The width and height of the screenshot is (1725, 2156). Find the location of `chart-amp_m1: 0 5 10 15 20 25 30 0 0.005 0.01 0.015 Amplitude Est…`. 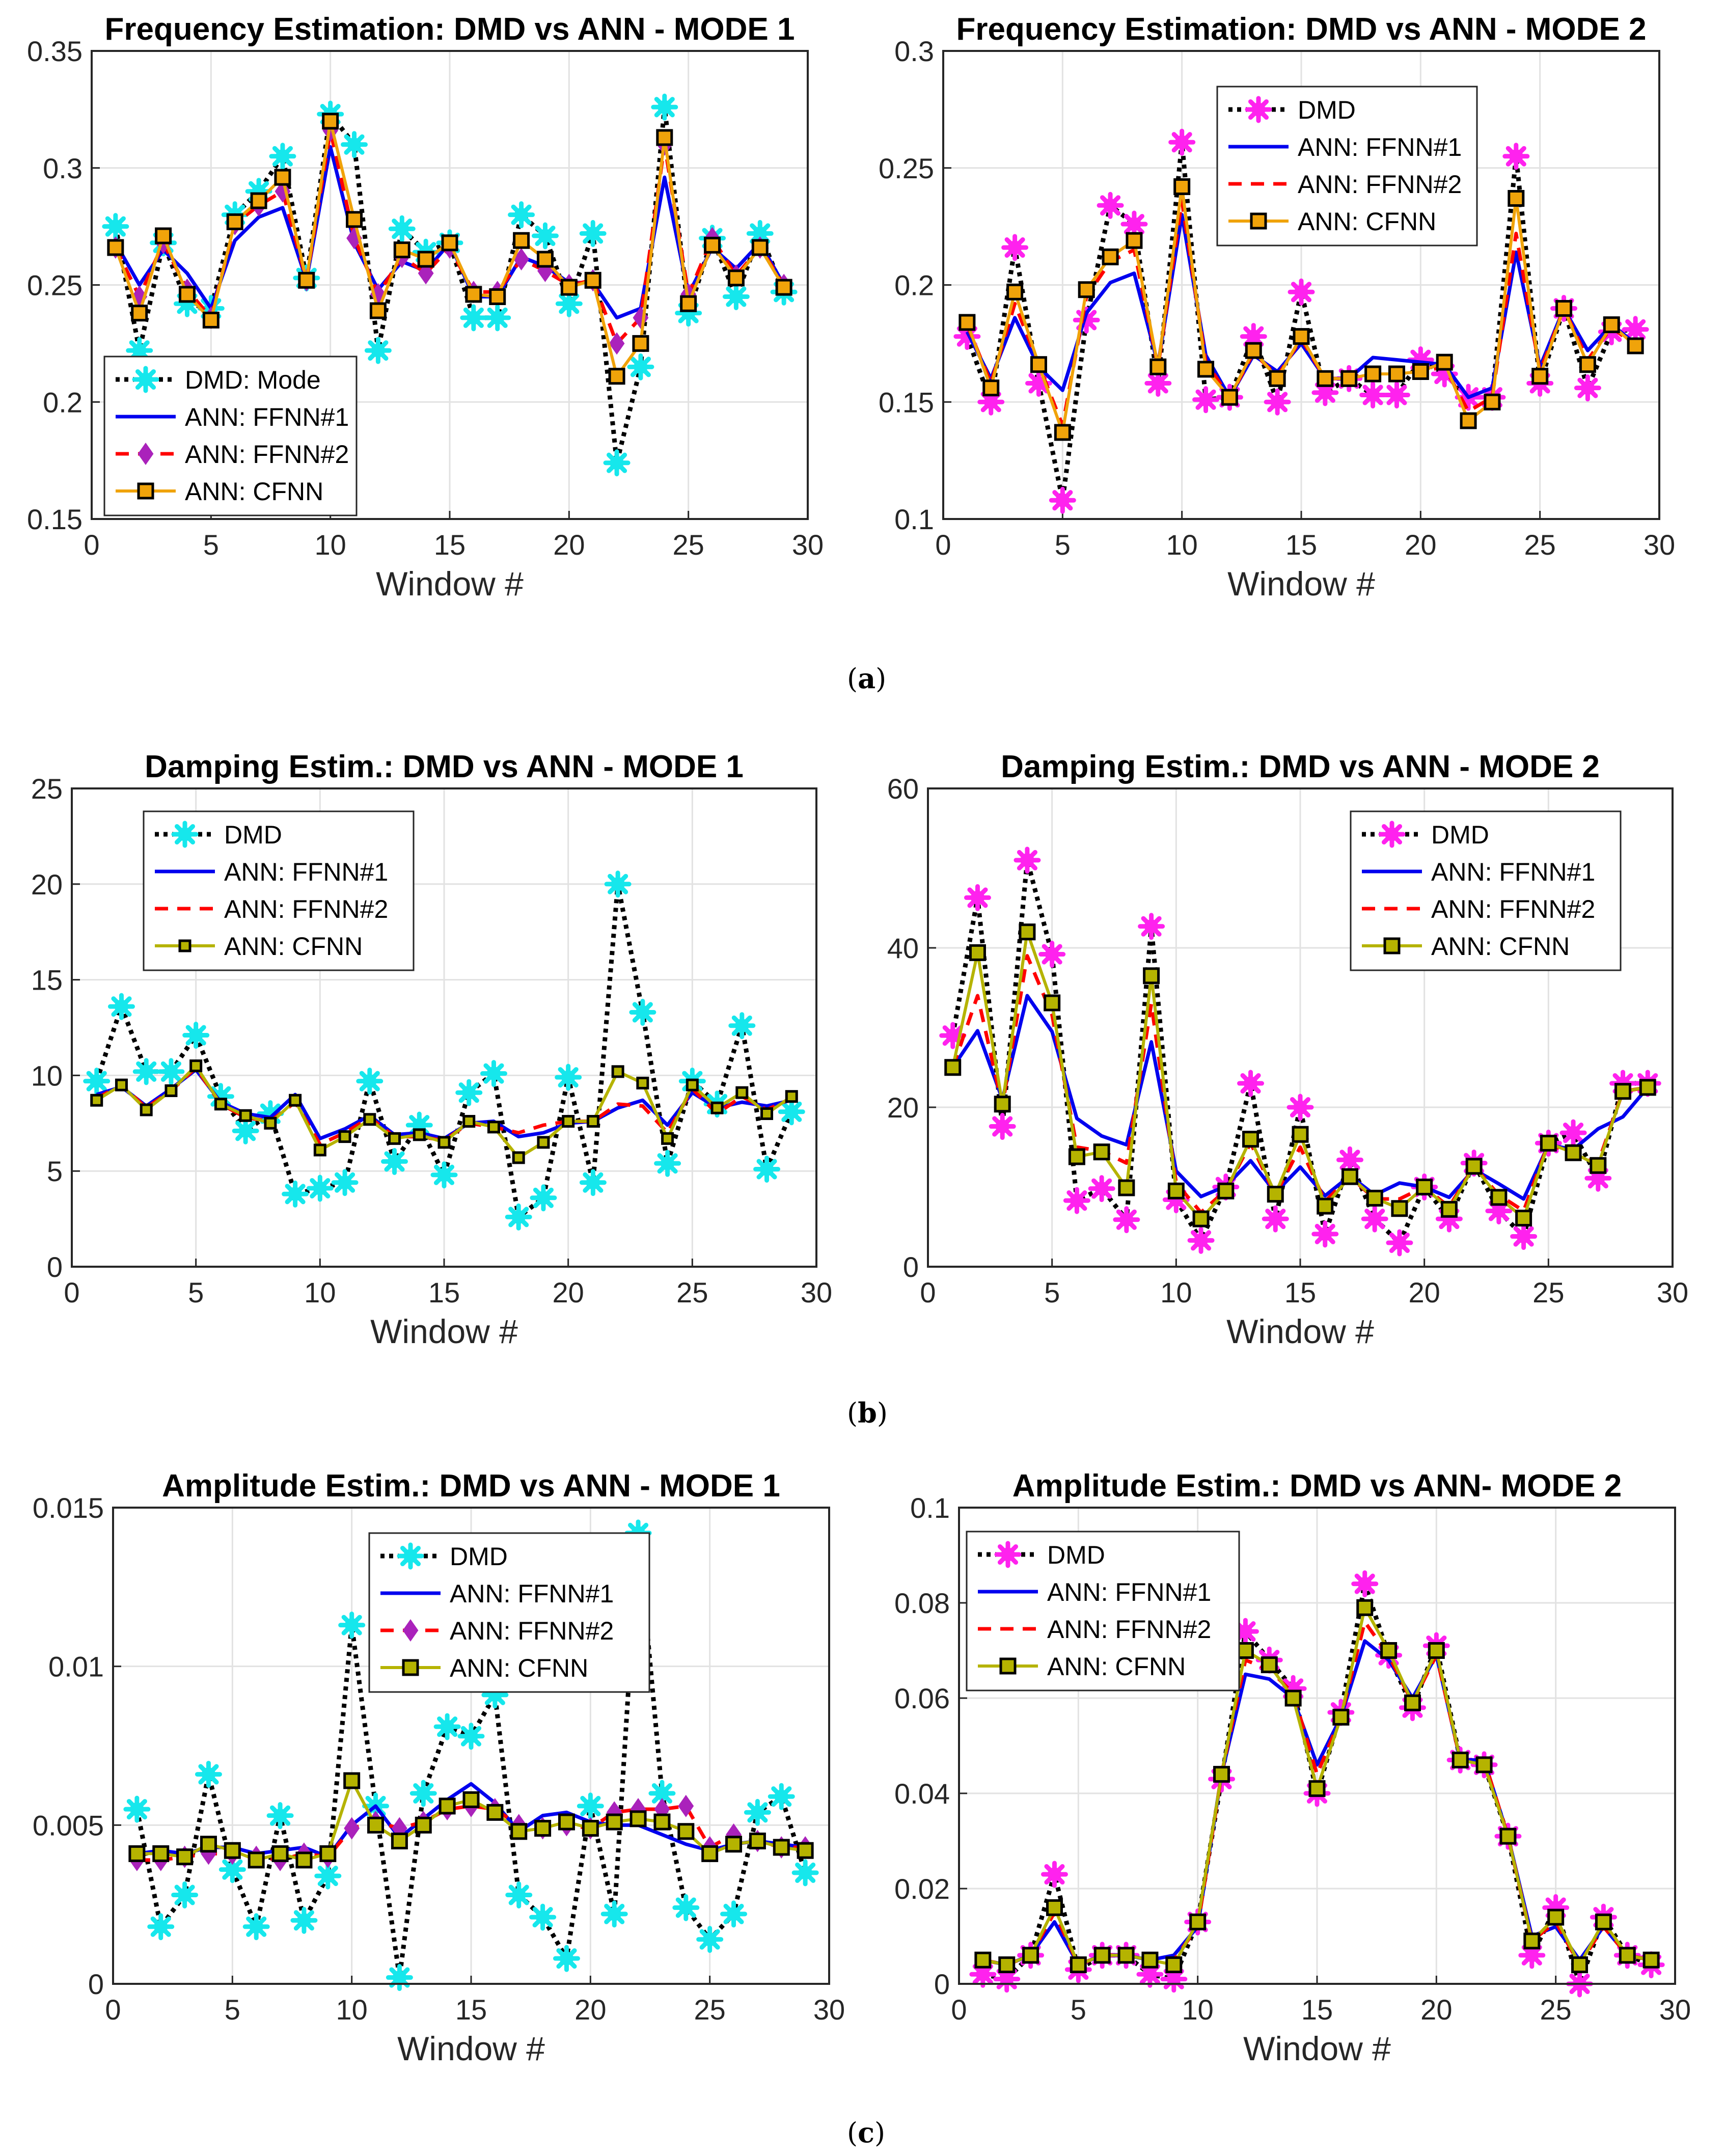

chart-amp_m1: 0 5 10 15 20 25 30 0 0.005 0.01 0.015 Amplitude Est… is located at coordinates (439, 1767).